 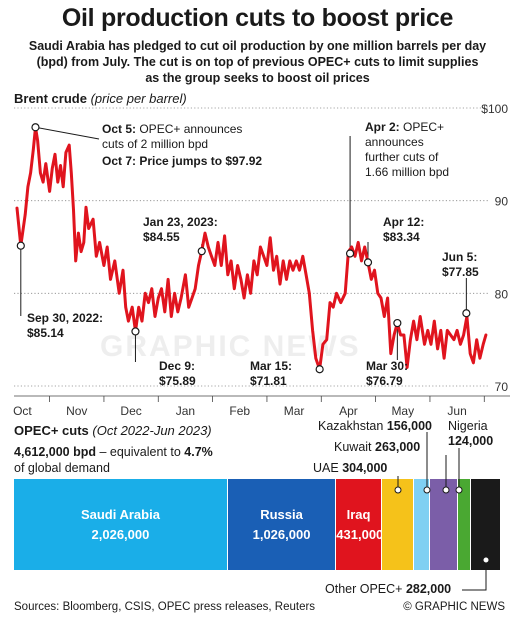 I want to click on annotation-rest: OPEC+ announces, so click(x=189, y=129).